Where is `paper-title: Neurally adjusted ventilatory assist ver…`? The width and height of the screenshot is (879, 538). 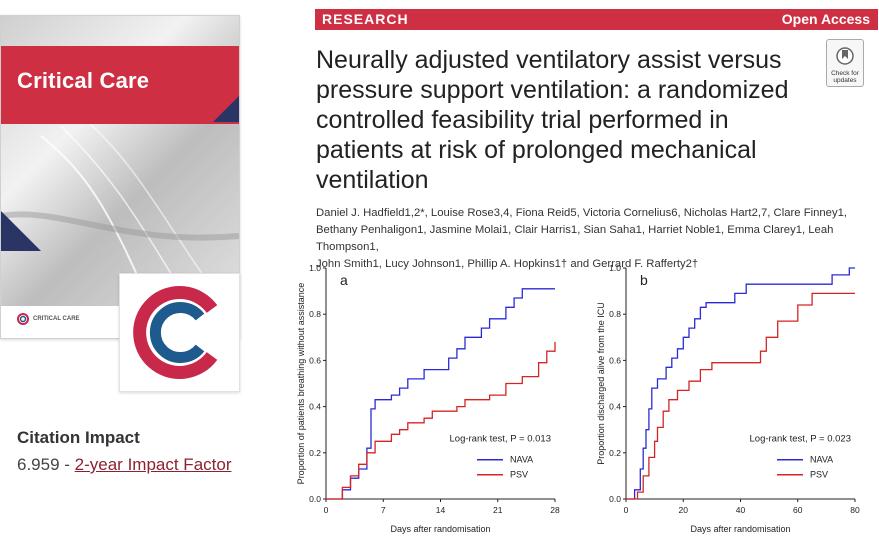 paper-title: Neurally adjusted ventilatory assist ver… is located at coordinates (552, 120).